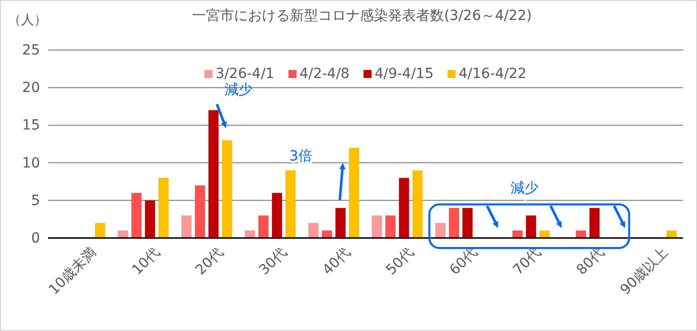 This screenshot has height=331, width=697. What do you see at coordinates (400, 261) in the screenshot?
I see `x-tick-label: 50代` at bounding box center [400, 261].